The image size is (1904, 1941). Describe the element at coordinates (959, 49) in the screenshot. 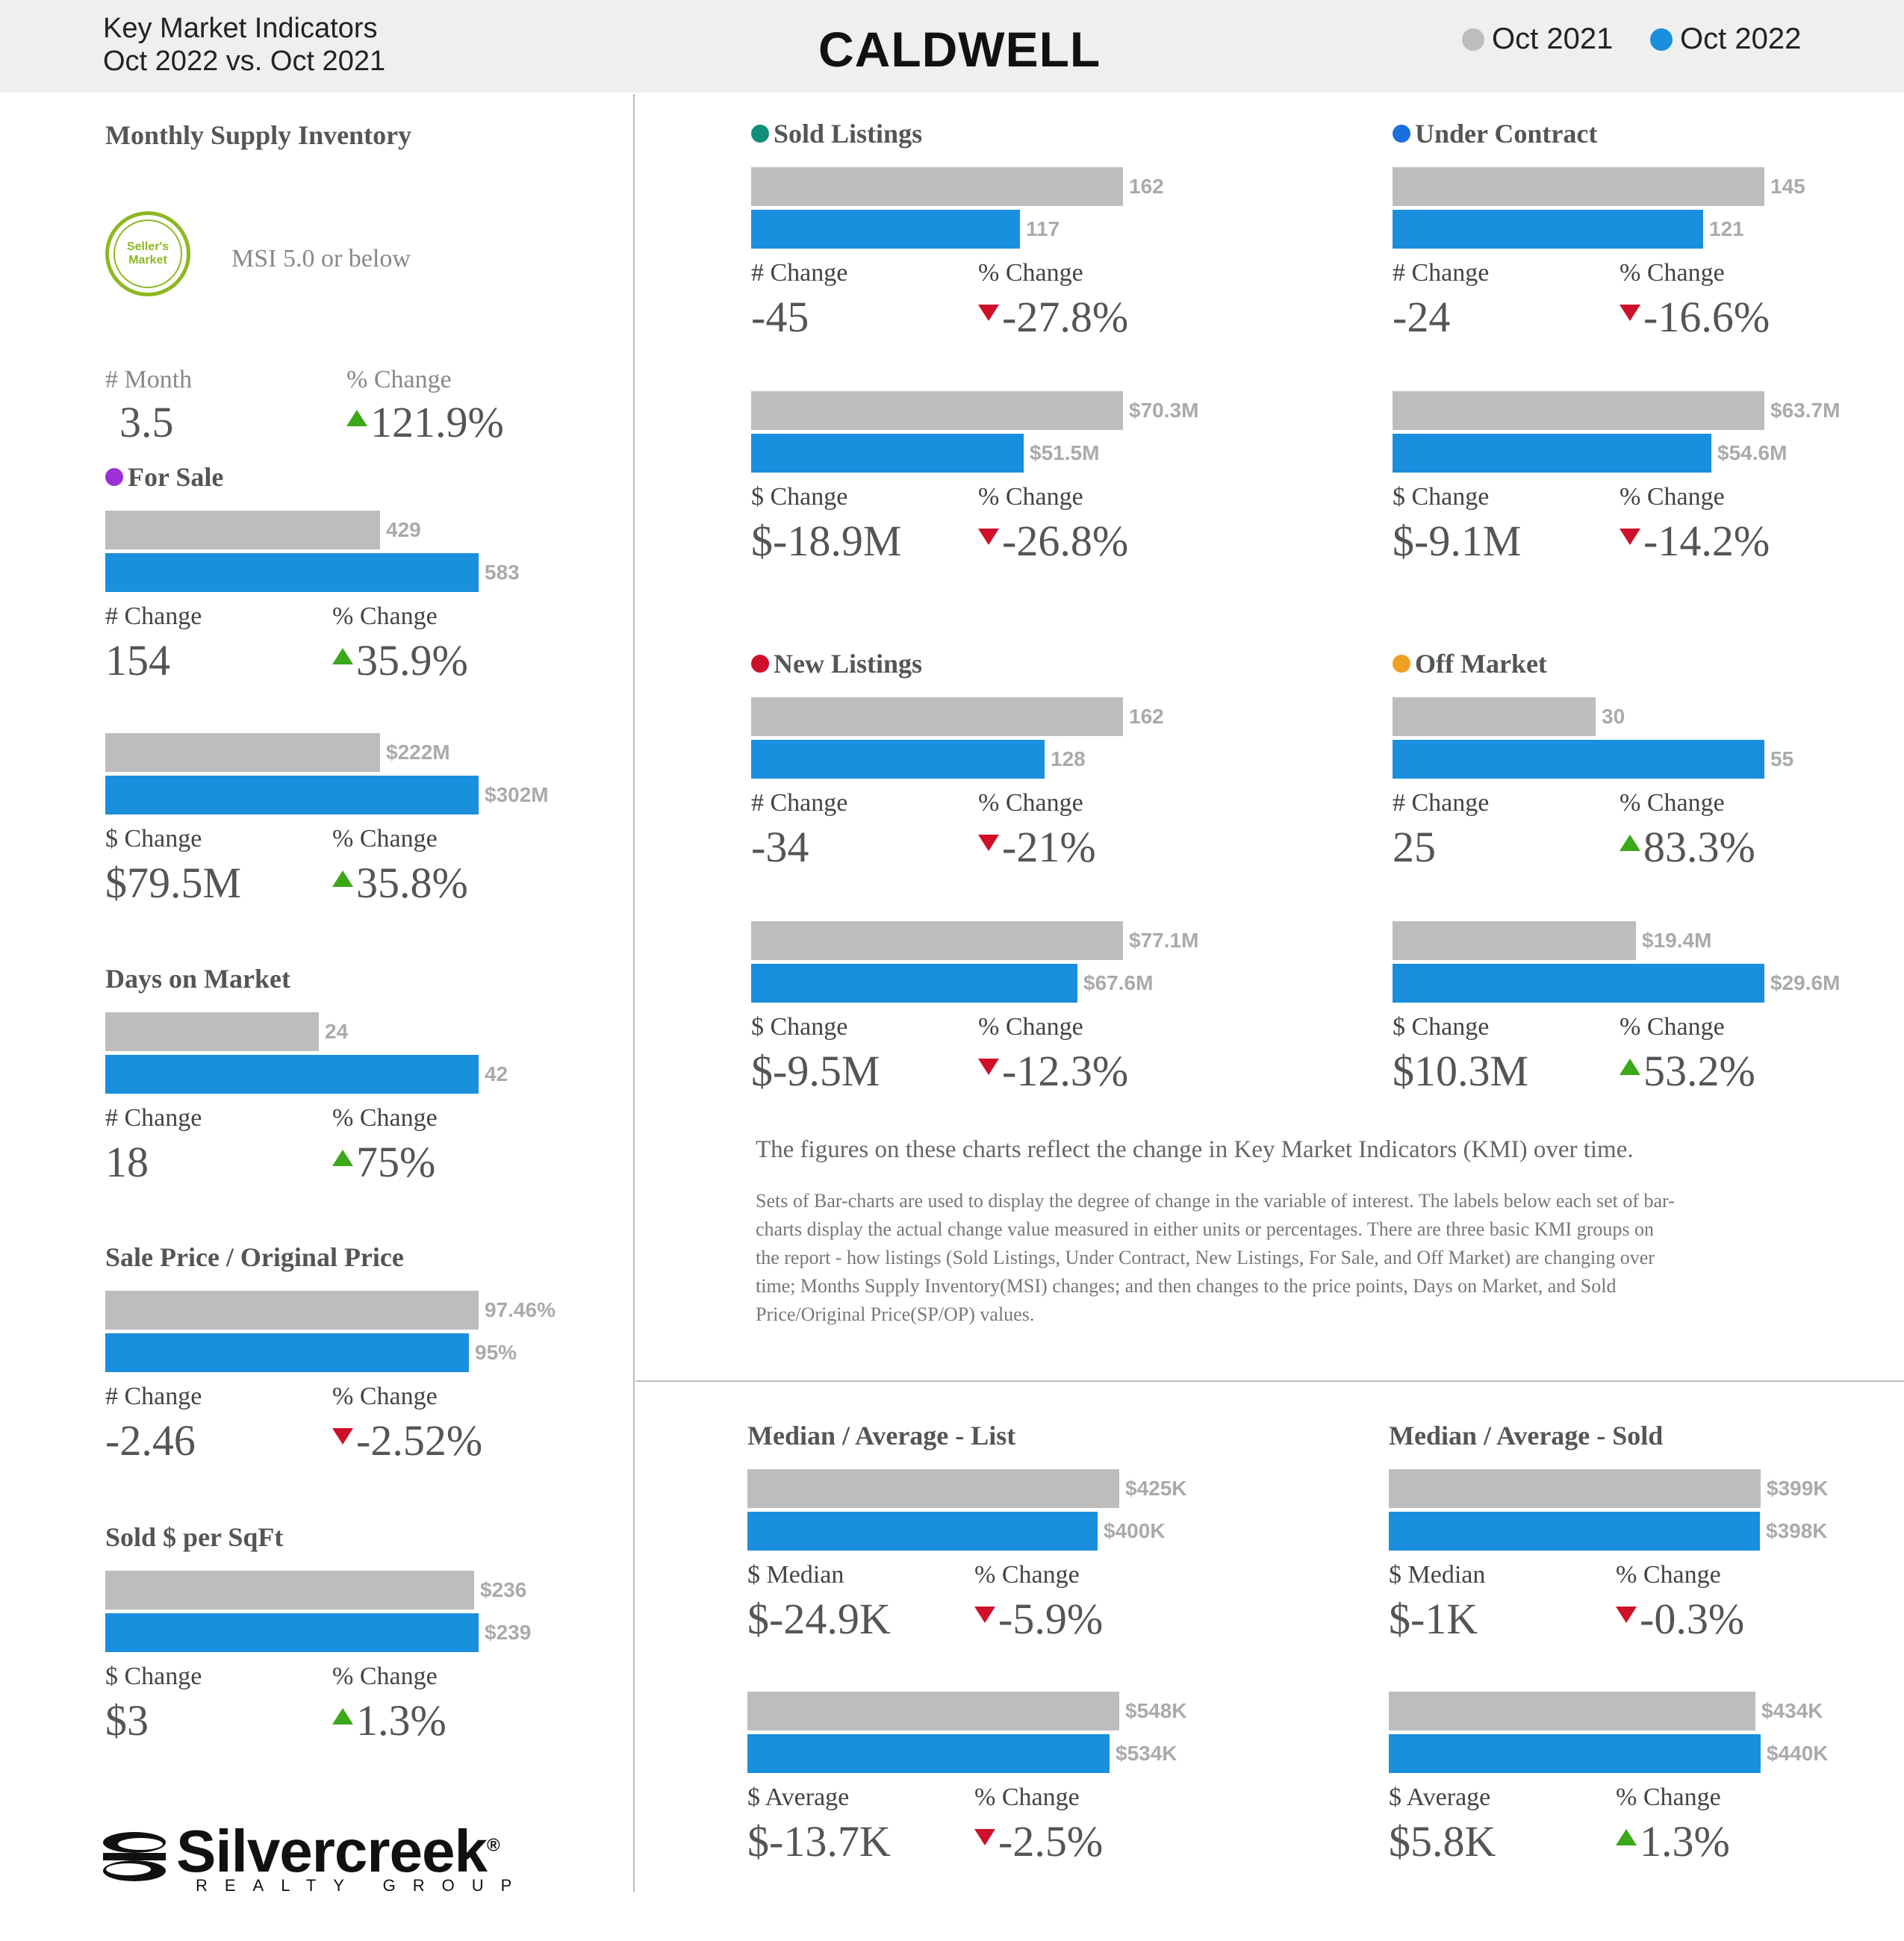

I see `report-title: CALDWELL` at that location.